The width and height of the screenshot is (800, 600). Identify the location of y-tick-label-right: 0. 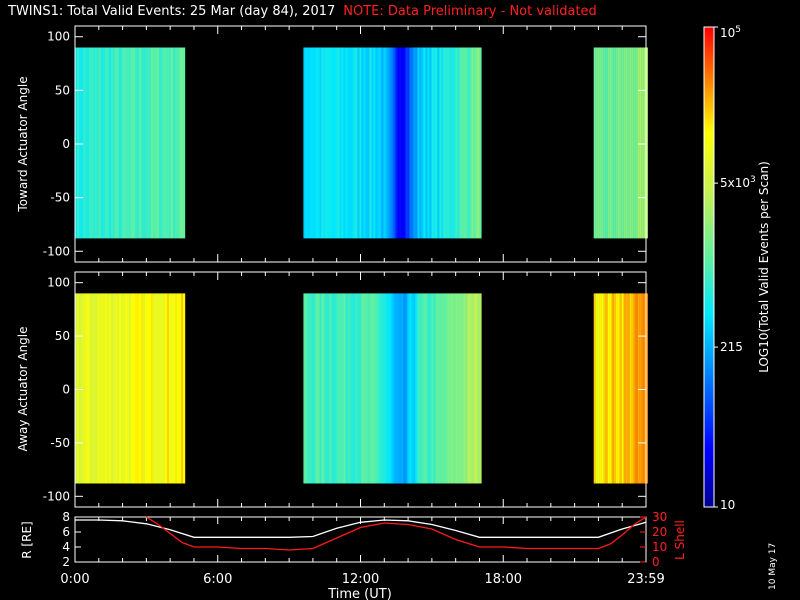
(656, 562).